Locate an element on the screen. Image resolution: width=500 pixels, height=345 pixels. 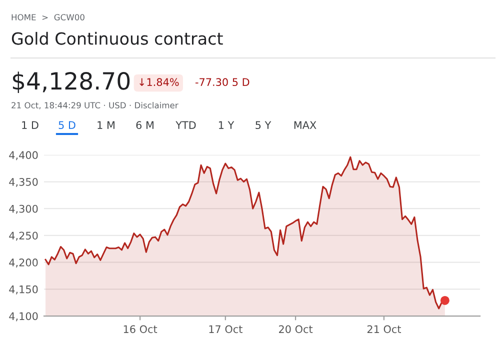
text: 1 M is located at coordinates (106, 125).